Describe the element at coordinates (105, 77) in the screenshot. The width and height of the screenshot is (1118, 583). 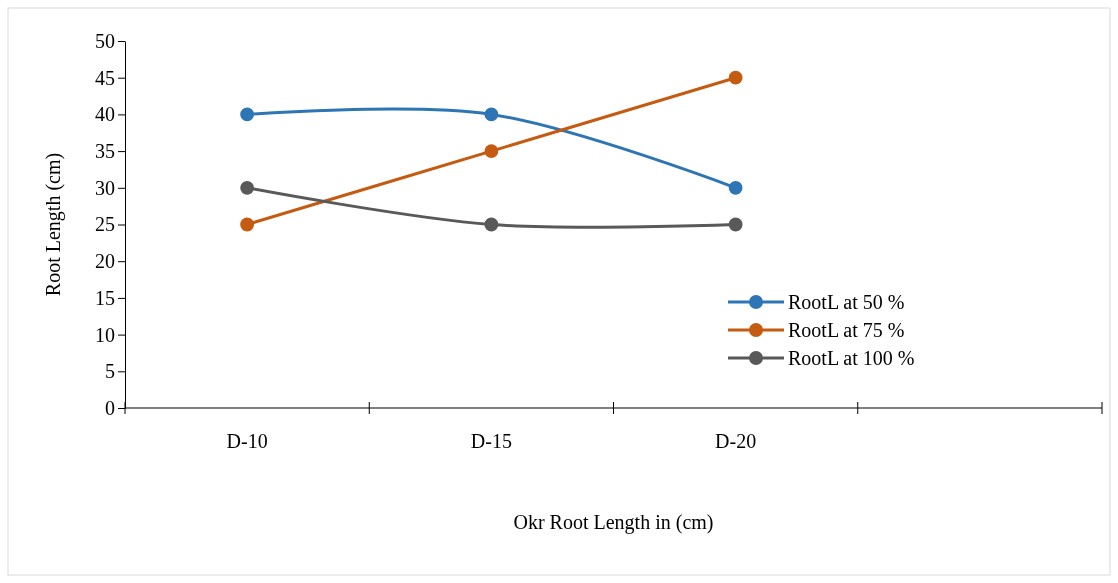
I see `y-tick-label: 45` at that location.